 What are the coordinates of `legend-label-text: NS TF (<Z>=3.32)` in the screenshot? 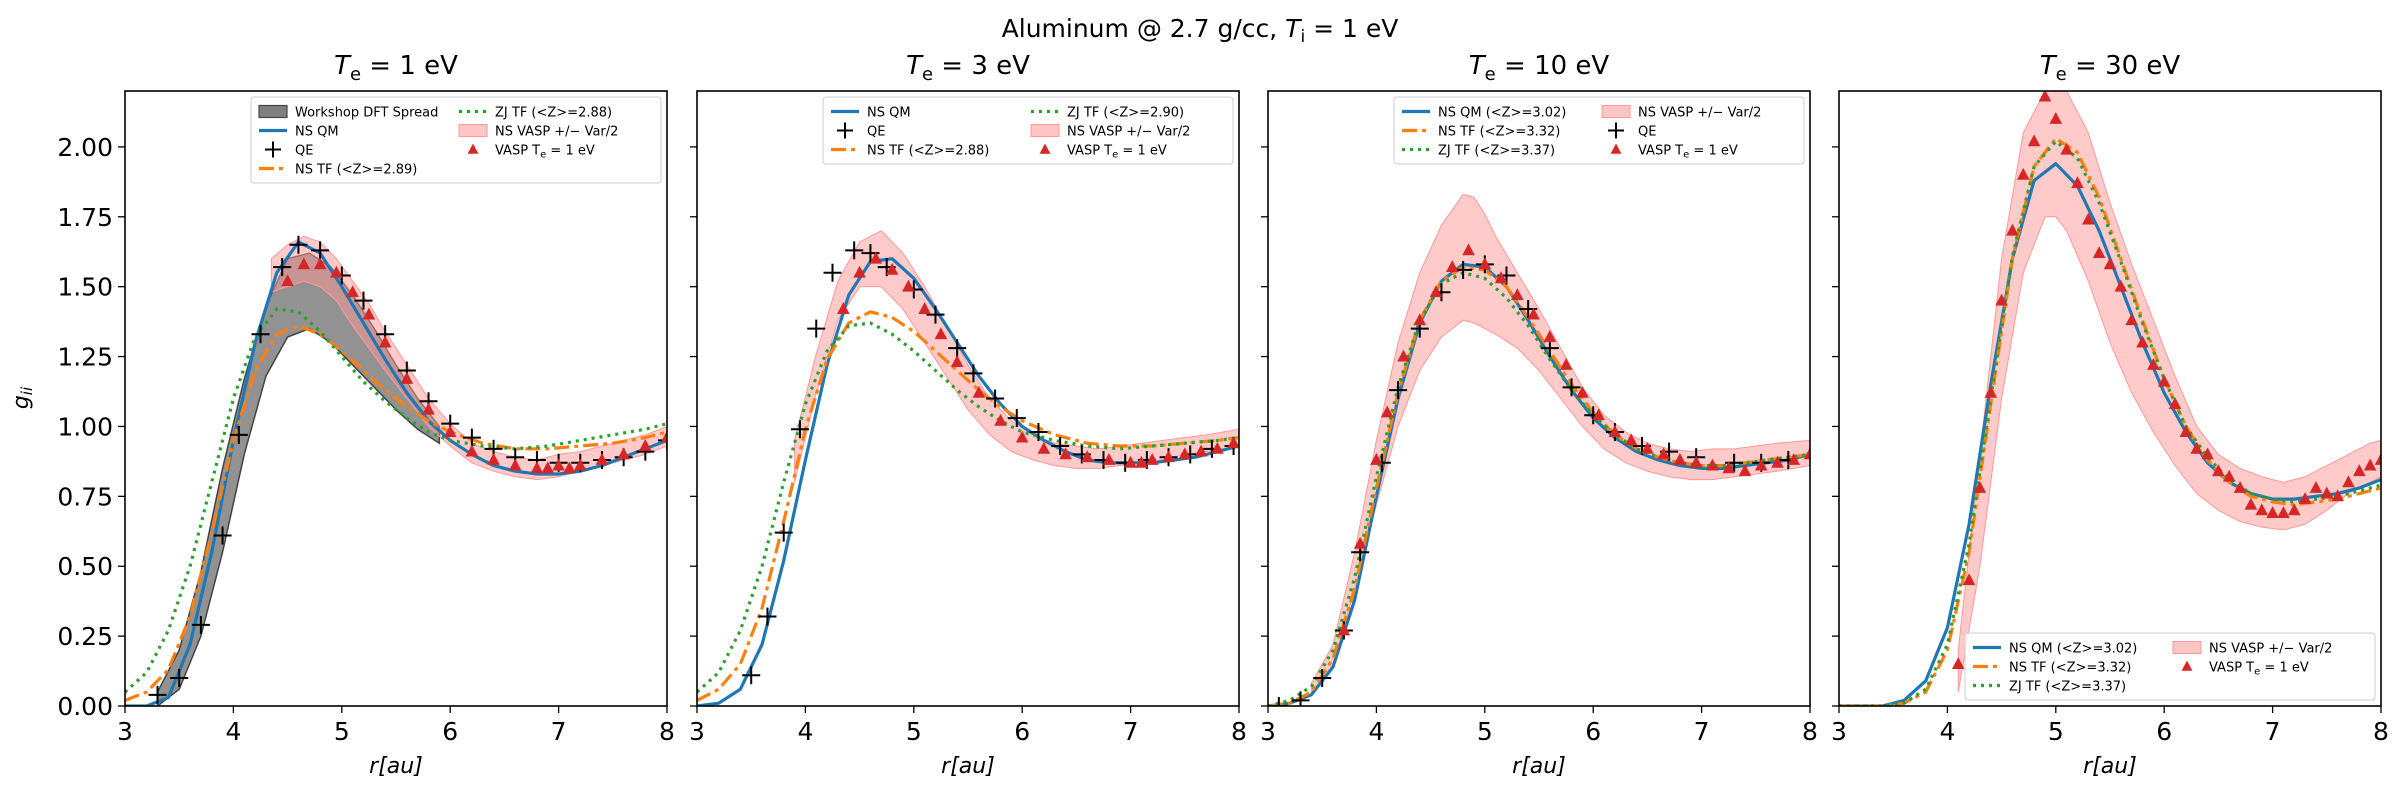 It's located at (2070, 668).